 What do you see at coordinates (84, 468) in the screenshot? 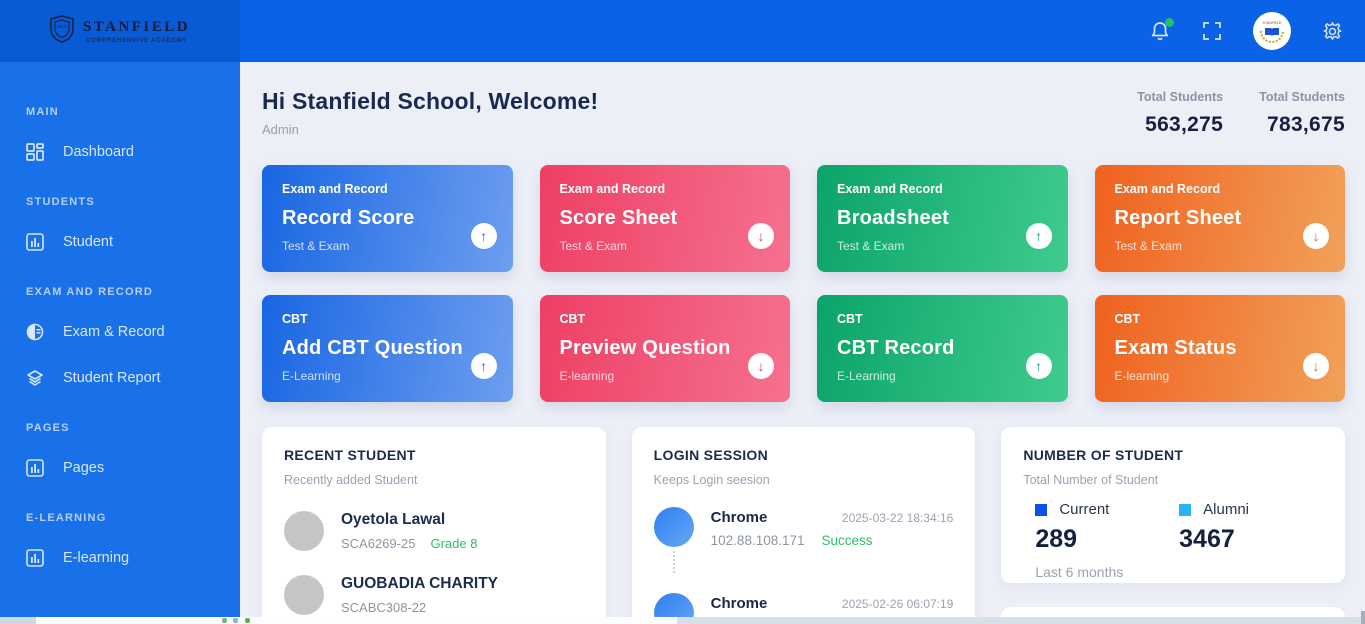
I see `sidebar-item-label: Pages` at bounding box center [84, 468].